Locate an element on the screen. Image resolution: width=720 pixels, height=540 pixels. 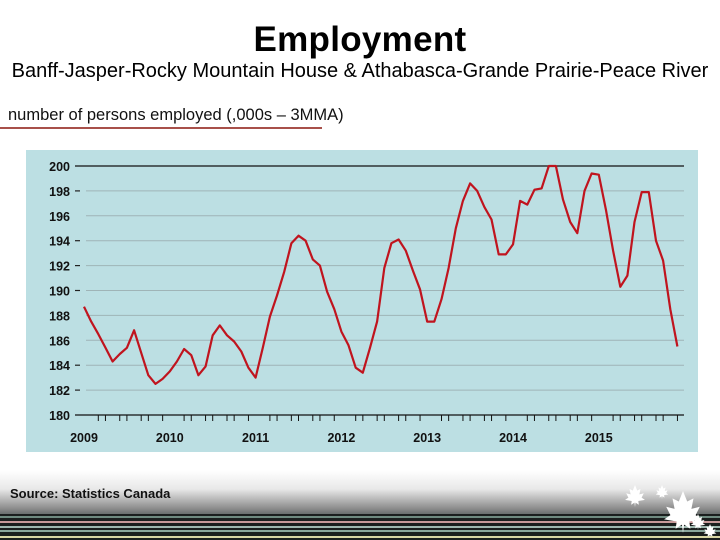
x-tick-label: 2014 is located at coordinates (513, 438).